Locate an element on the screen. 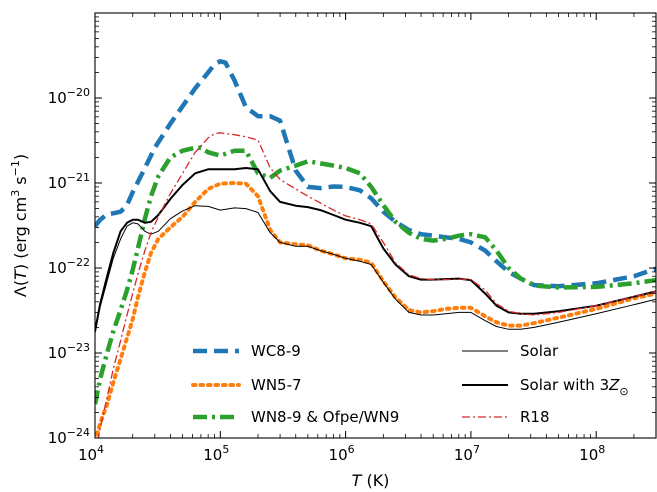  x-tick-label: 10⁷ is located at coordinates (467, 453).